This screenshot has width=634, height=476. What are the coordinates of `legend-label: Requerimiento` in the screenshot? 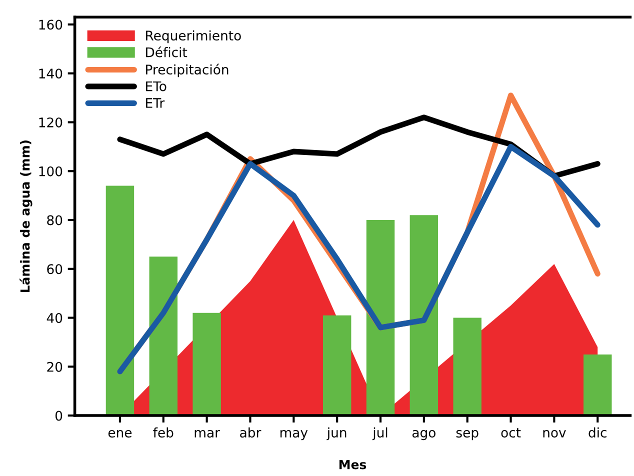 It's located at (193, 37).